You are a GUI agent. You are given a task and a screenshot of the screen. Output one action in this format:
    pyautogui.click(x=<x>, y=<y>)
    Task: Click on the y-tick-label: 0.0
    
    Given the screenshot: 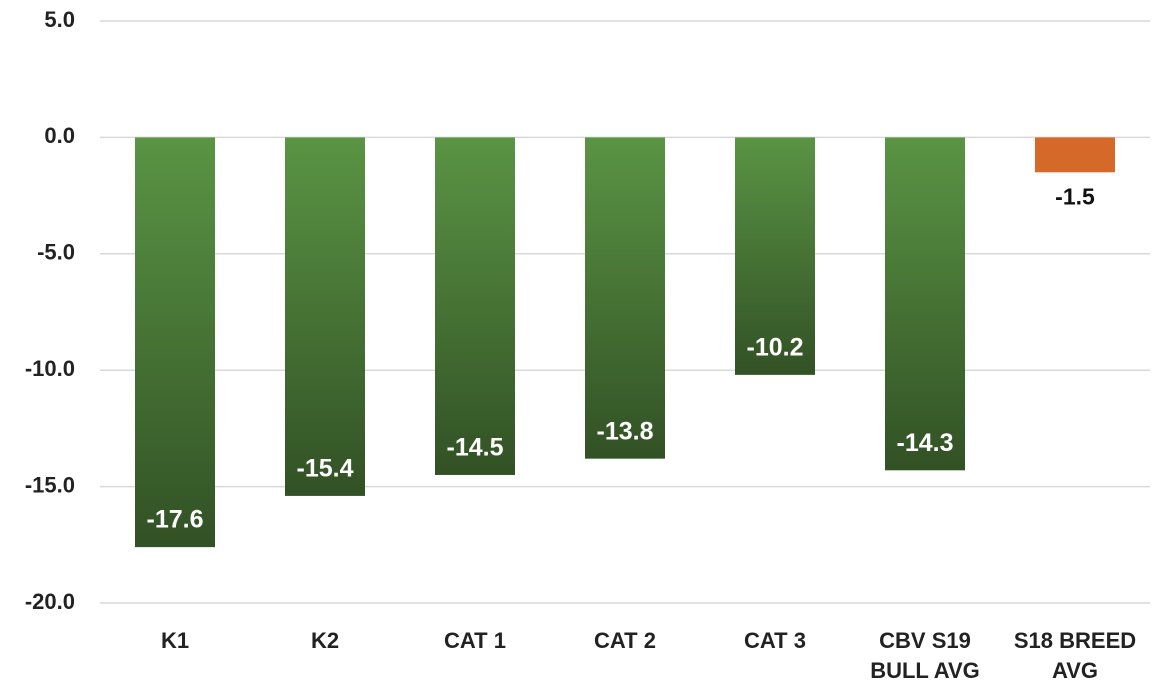 What is the action you would take?
    pyautogui.click(x=59, y=135)
    